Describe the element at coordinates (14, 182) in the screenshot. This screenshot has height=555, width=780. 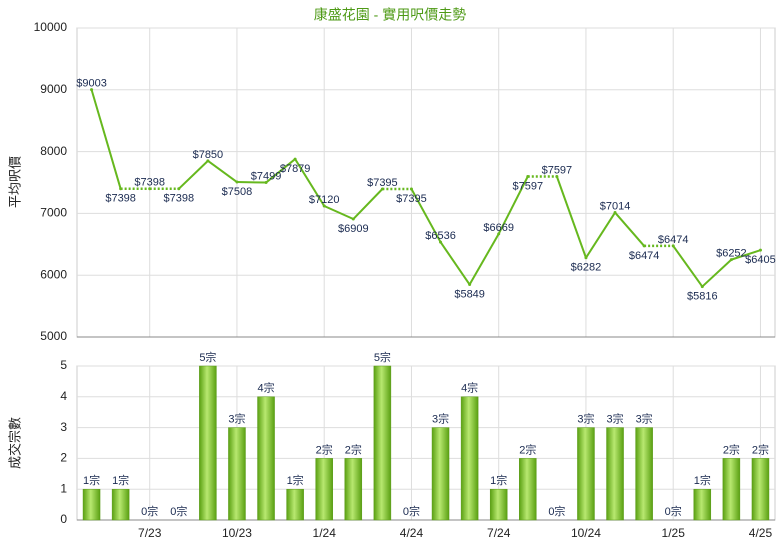
I see `y-axis-label: 平均呎價` at that location.